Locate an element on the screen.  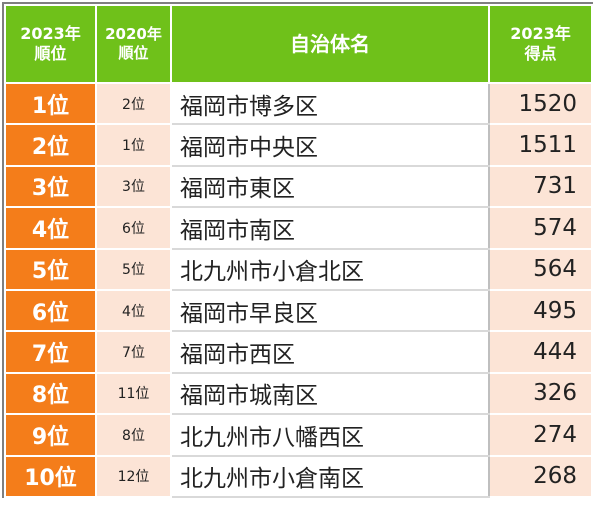
score-2023-cell: 268 is located at coordinates (540, 476).